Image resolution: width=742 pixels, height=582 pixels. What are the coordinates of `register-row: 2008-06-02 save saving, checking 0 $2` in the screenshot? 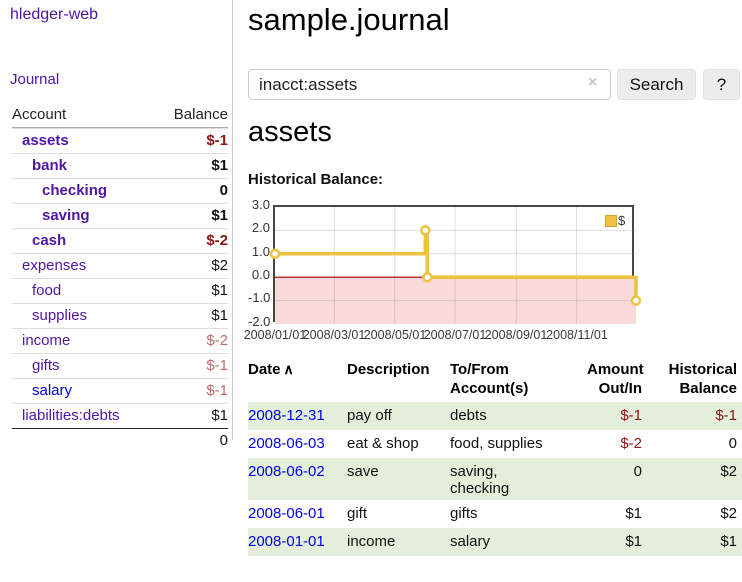 It's located at (495, 479).